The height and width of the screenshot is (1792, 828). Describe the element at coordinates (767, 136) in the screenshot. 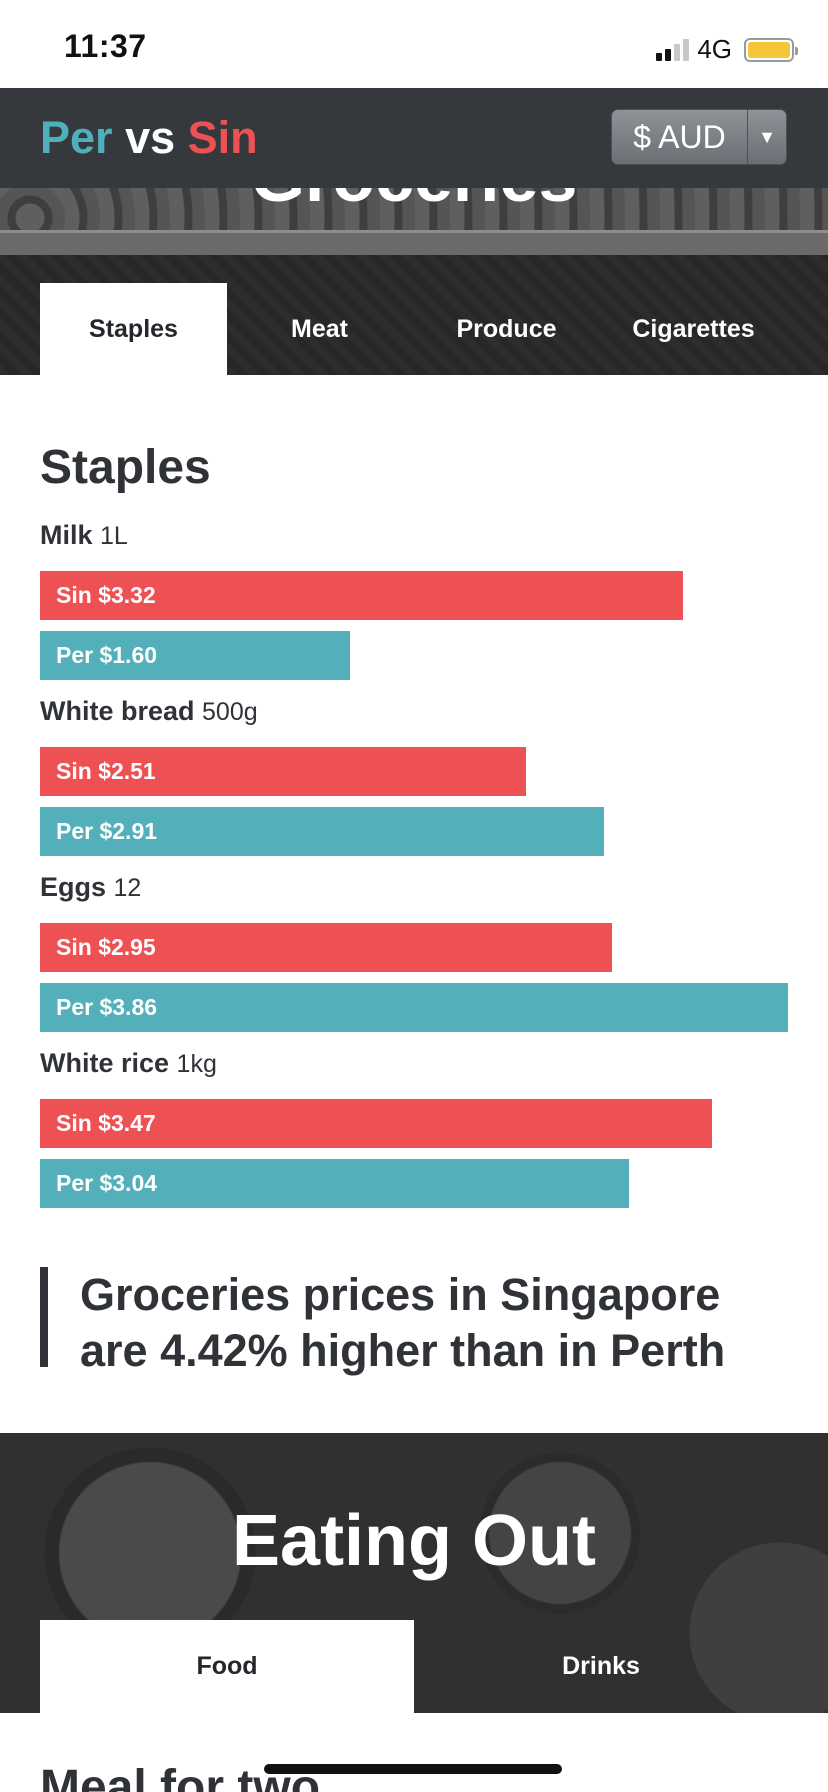

I see `dropdown-caret-icon: ▼` at that location.